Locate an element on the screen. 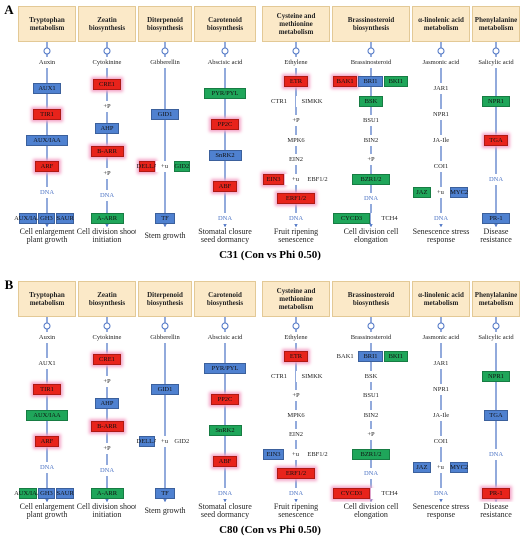 This screenshot has width=522, height=550. gene-box: SAUR is located at coordinates (65, 218).